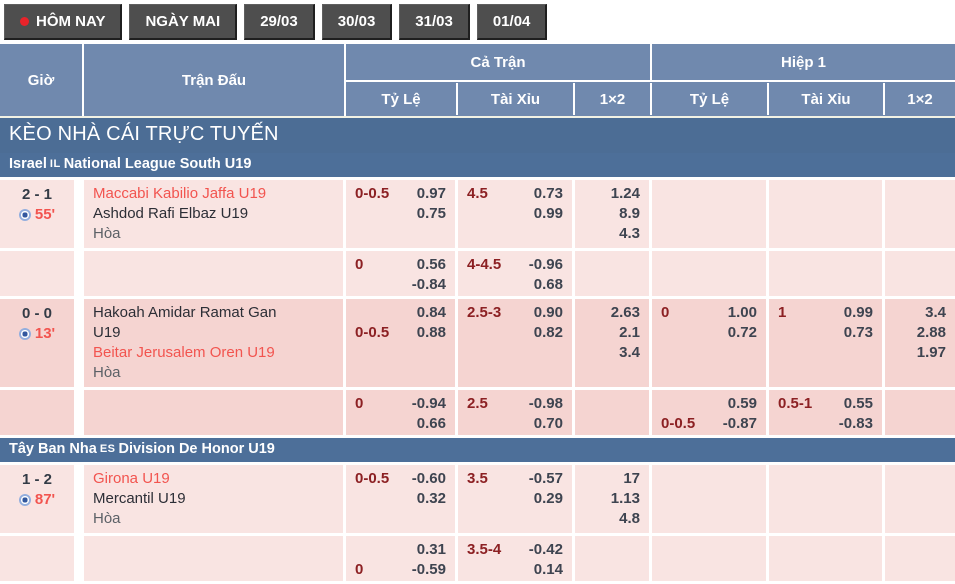 The image size is (955, 584). What do you see at coordinates (36, 479) in the screenshot?
I see `live-score: 1 - 2` at bounding box center [36, 479].